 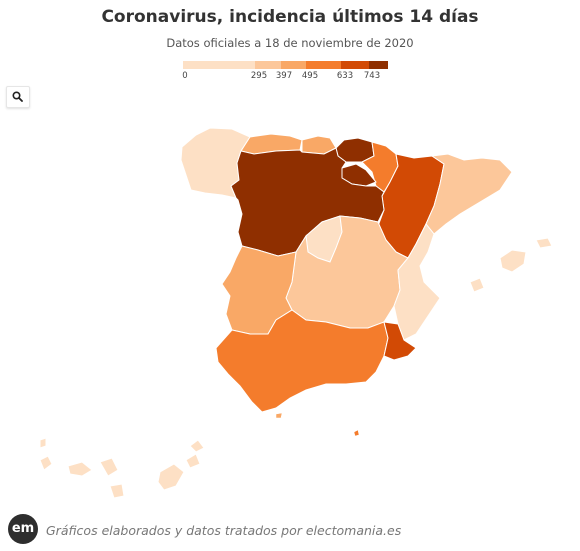 What do you see at coordinates (23, 529) in the screenshot?
I see `electomania-logo: em` at bounding box center [23, 529].